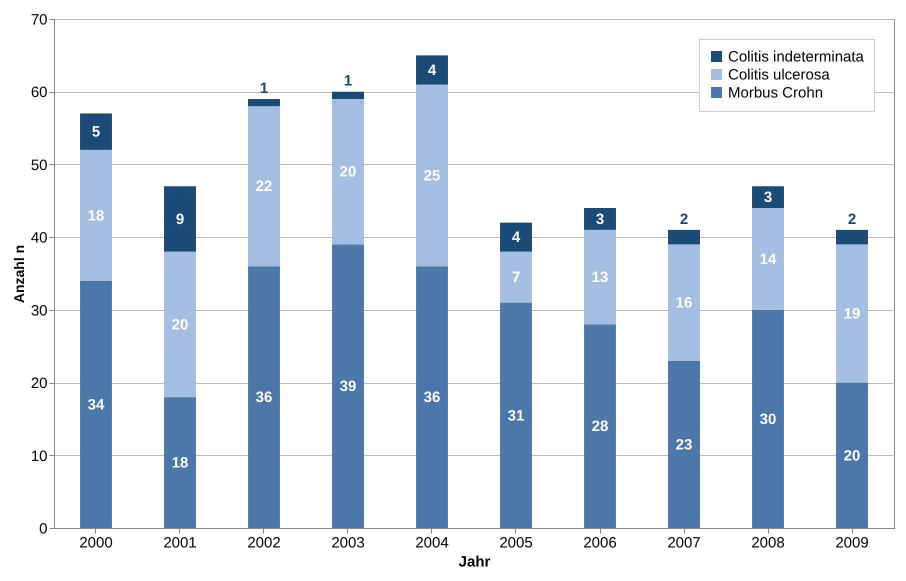 The height and width of the screenshot is (581, 906). What do you see at coordinates (43, 529) in the screenshot?
I see `y-tick-label: 0` at bounding box center [43, 529].